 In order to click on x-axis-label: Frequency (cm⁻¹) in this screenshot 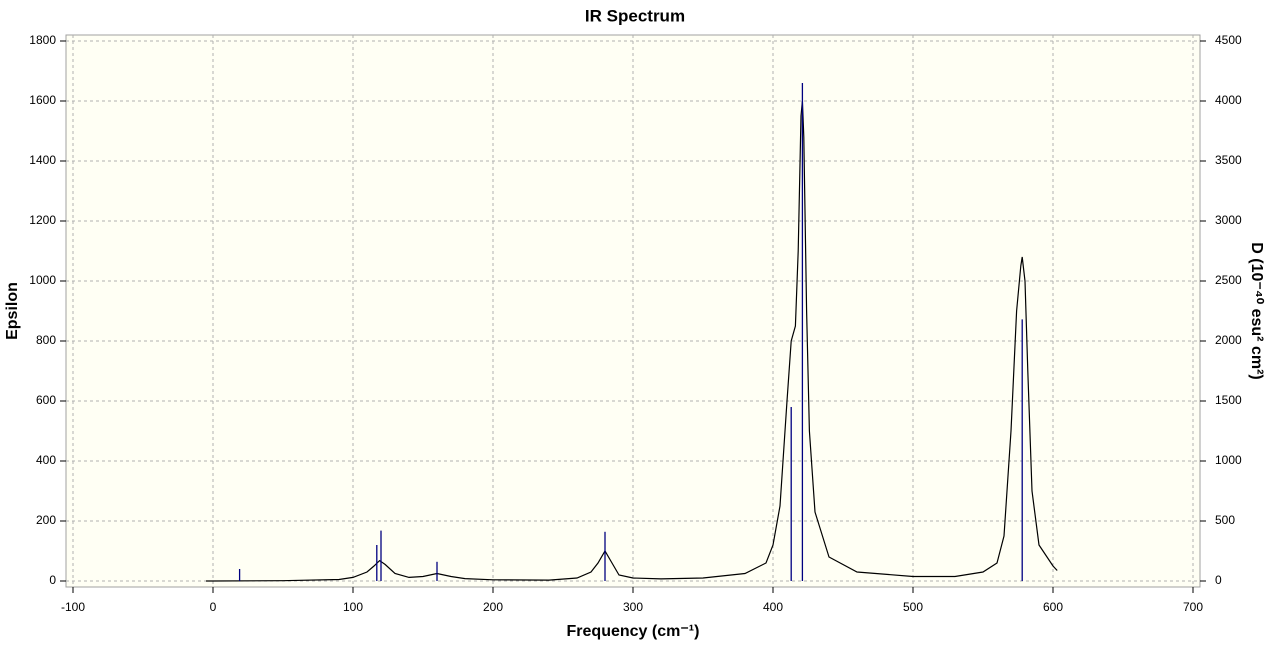, I will do `click(633, 631)`.